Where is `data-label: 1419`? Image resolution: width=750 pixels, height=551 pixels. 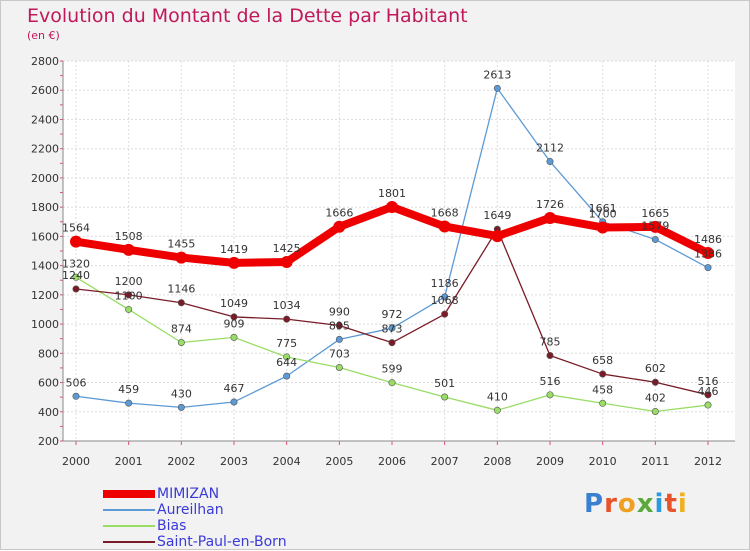
data-label: 1419 is located at coordinates (234, 249).